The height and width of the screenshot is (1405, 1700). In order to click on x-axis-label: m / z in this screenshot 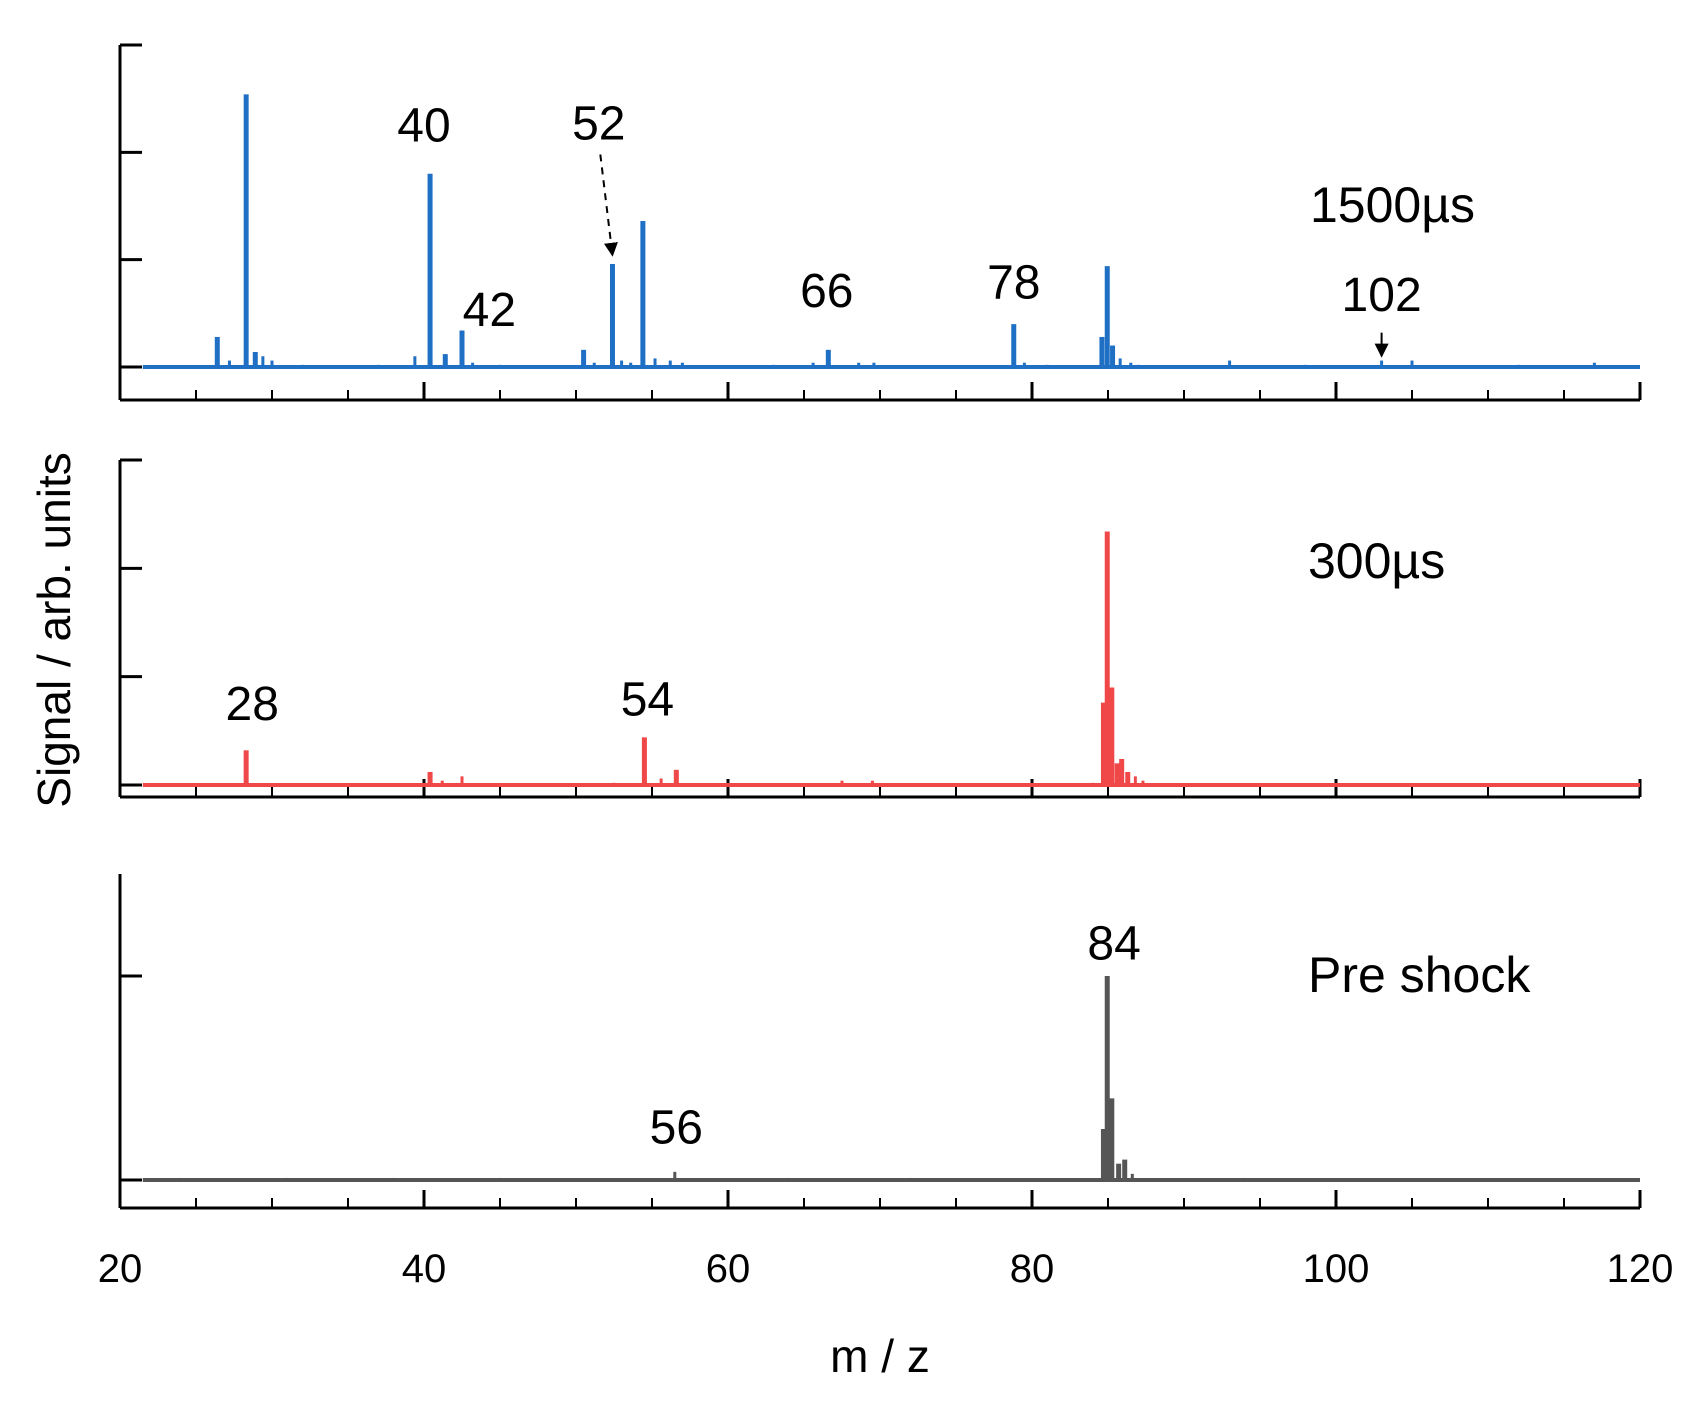, I will do `click(880, 1356)`.